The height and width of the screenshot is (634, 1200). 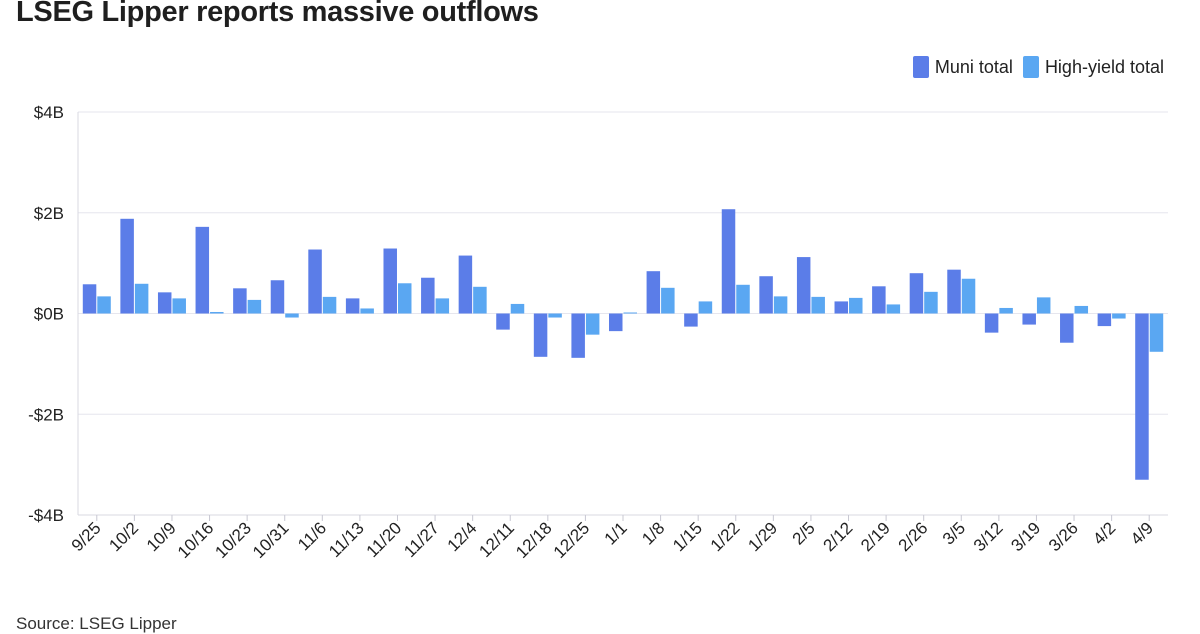 I want to click on x-tick-label: 3/19, so click(x=1025, y=536).